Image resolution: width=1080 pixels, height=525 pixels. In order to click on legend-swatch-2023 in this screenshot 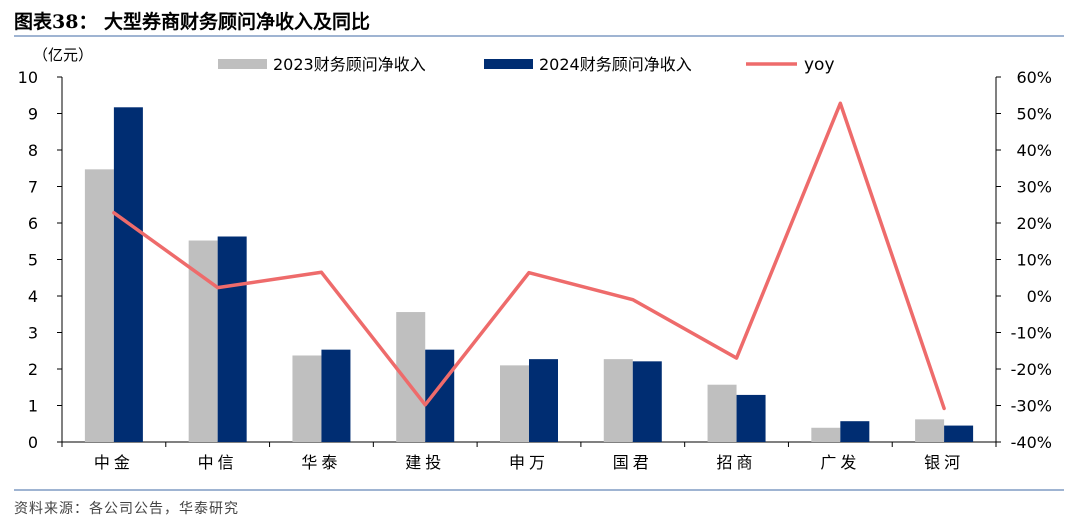, I will do `click(242, 64)`.